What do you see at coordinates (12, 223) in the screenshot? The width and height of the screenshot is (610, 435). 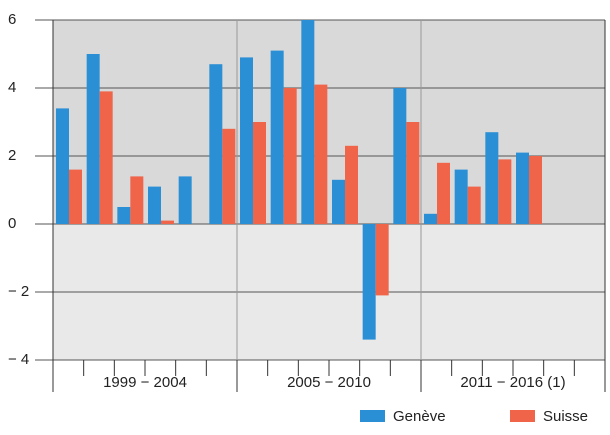 I see `y-tick-label: 0` at bounding box center [12, 223].